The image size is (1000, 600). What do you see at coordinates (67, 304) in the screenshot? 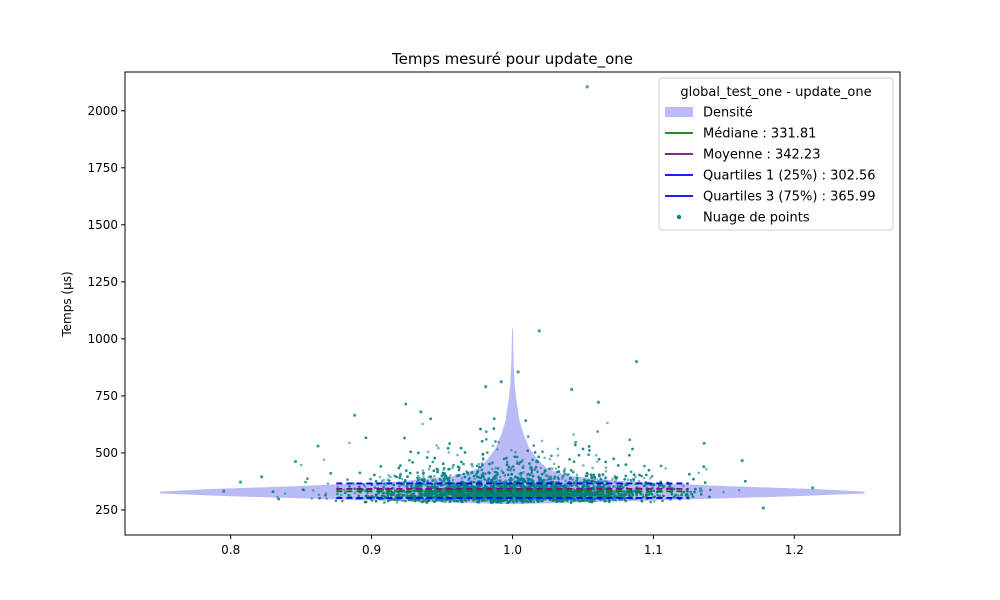
I see `y-axis-label: Temps (µs)` at bounding box center [67, 304].